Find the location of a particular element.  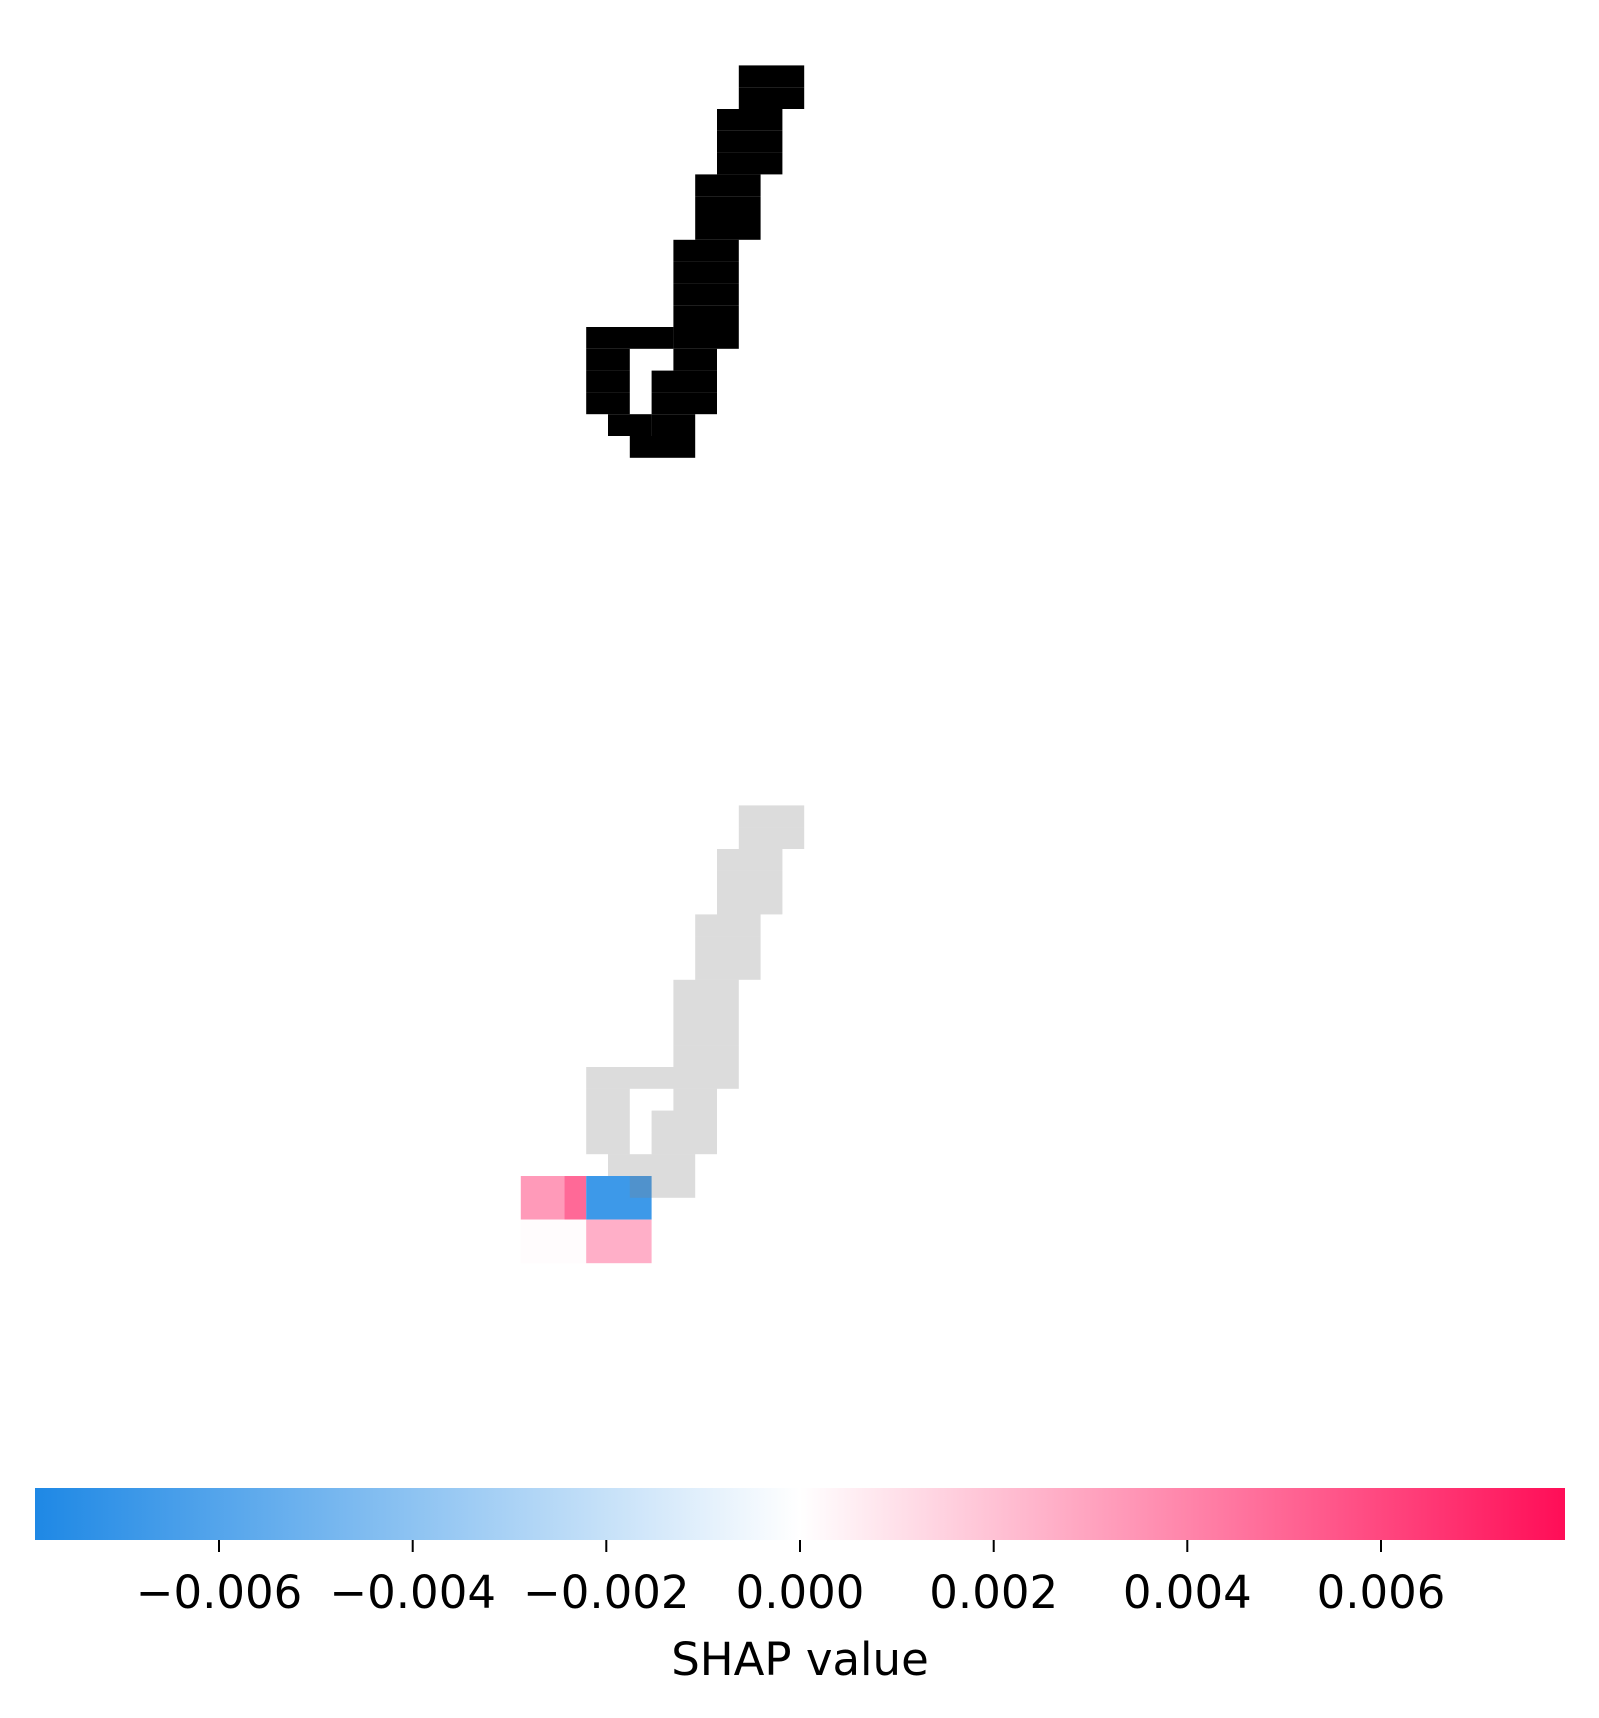

colorbar-ticks: −0.006 −0.004 −0.002 0.000 0.002 0.004 0.006 is located at coordinates (791, 1579).